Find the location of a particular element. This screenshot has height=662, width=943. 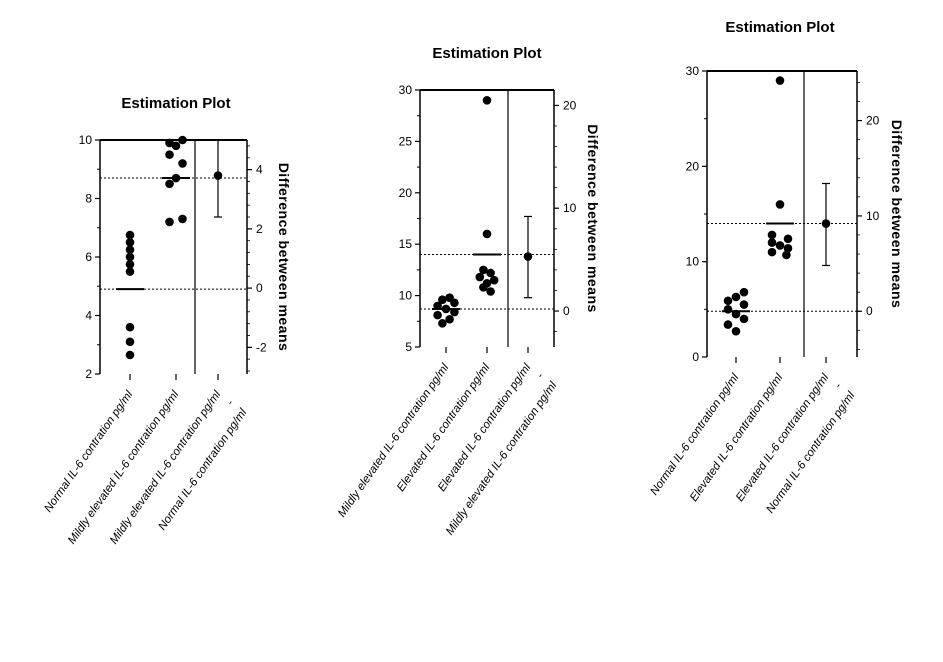

y2-tick-label: 2 is located at coordinates (259, 229).